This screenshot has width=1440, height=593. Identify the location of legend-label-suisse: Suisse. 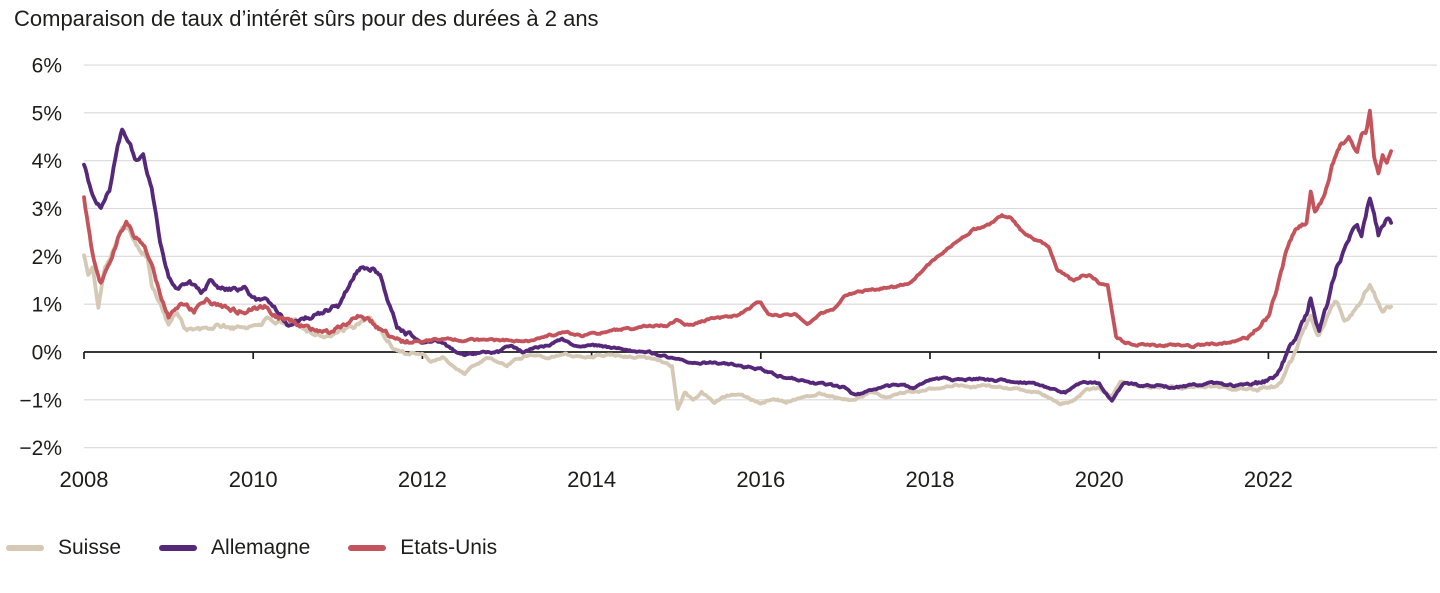
(90, 547).